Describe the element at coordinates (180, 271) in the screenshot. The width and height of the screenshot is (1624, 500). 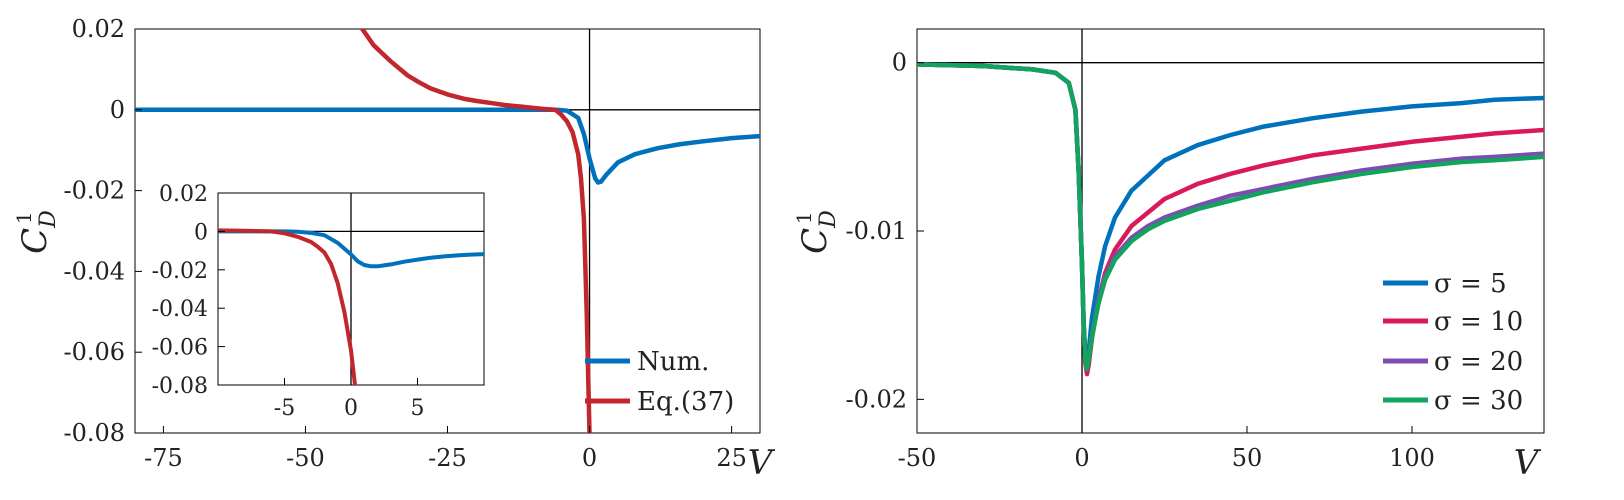
I see `left-inset-ytick-label: -0.02` at that location.